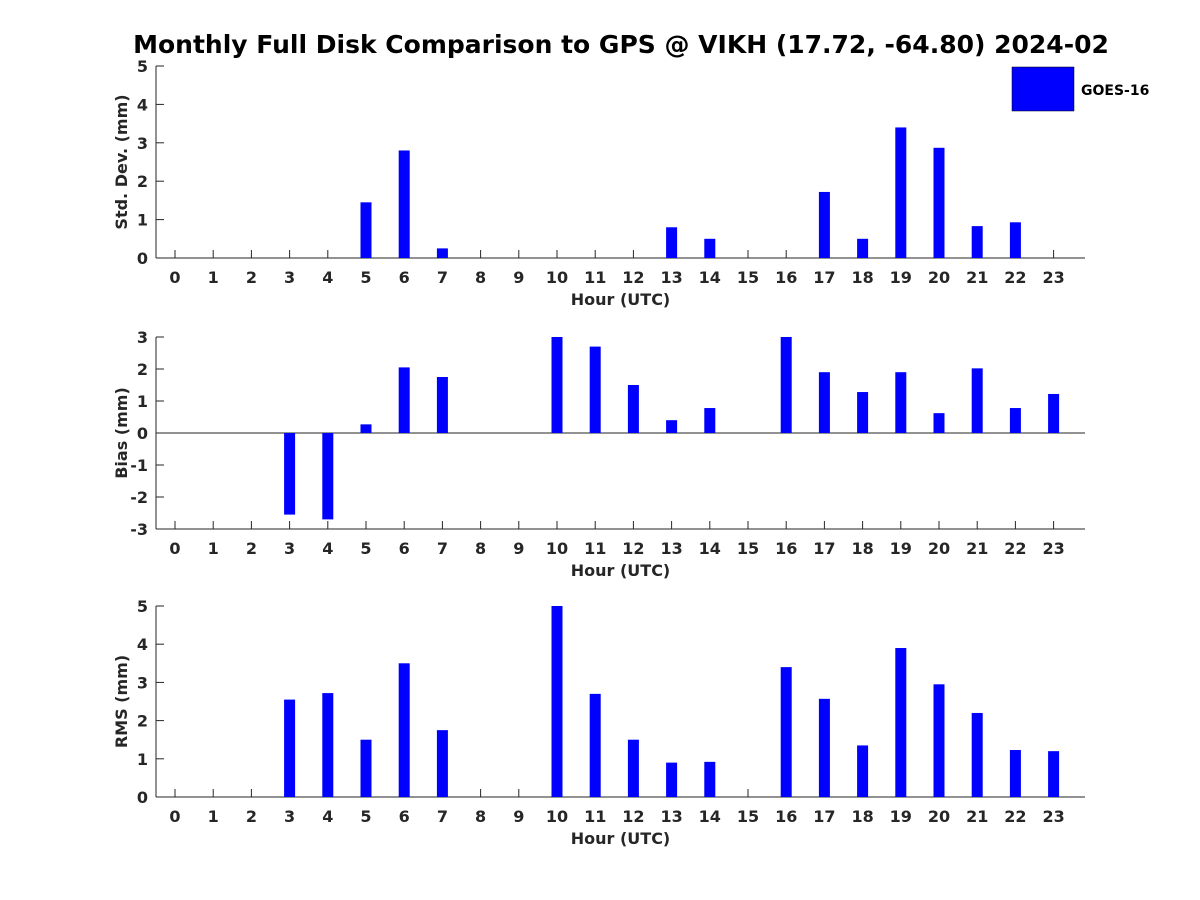 Image resolution: width=1200 pixels, height=900 pixels. I want to click on x-tick-label: 12, so click(633, 277).